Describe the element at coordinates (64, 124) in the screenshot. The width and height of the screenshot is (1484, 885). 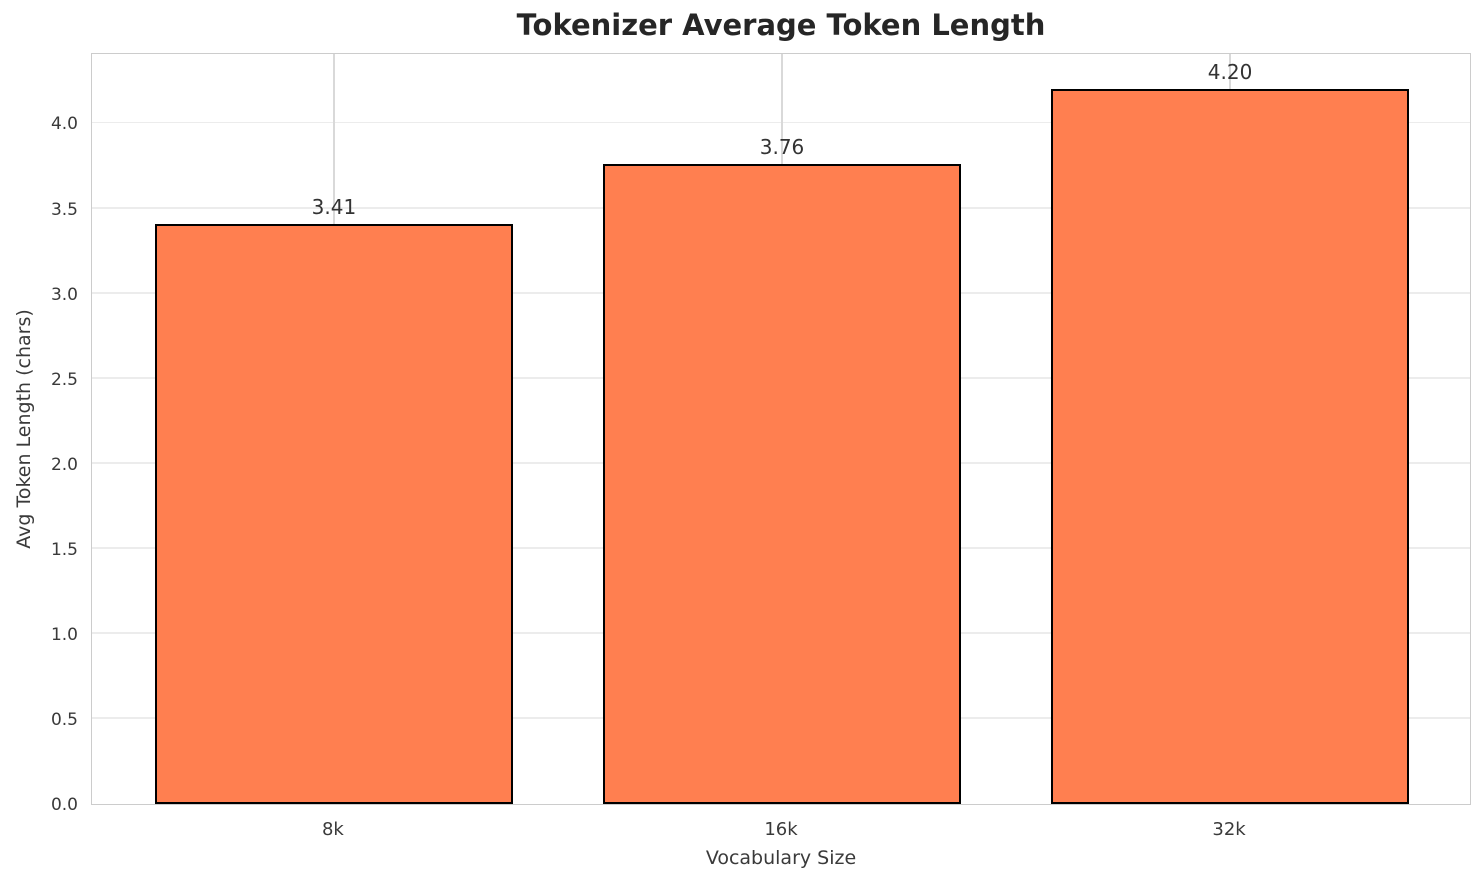
I see `y-tick-label: 4.0` at that location.